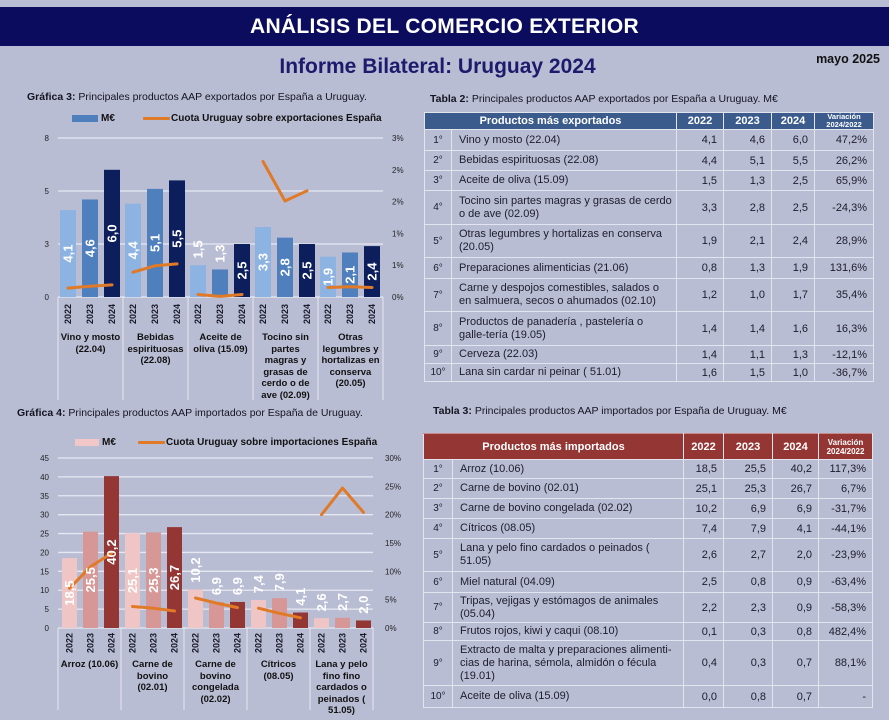  What do you see at coordinates (398, 170) in the screenshot?
I see `y-right-tick-label: 2%` at bounding box center [398, 170].